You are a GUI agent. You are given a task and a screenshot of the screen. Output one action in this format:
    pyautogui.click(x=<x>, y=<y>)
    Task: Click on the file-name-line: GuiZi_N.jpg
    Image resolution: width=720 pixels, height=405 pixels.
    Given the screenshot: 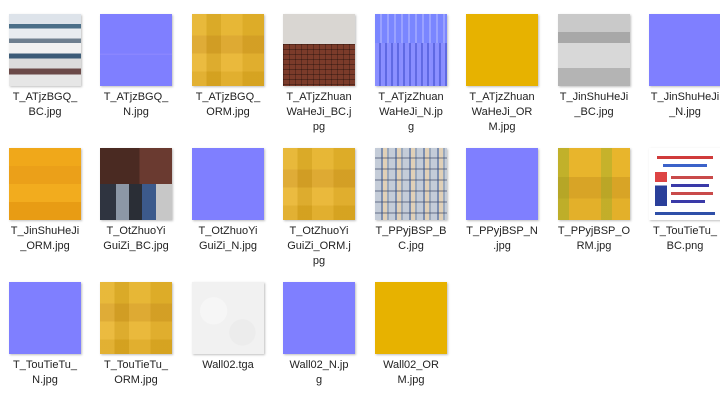 What is the action you would take?
    pyautogui.click(x=228, y=246)
    